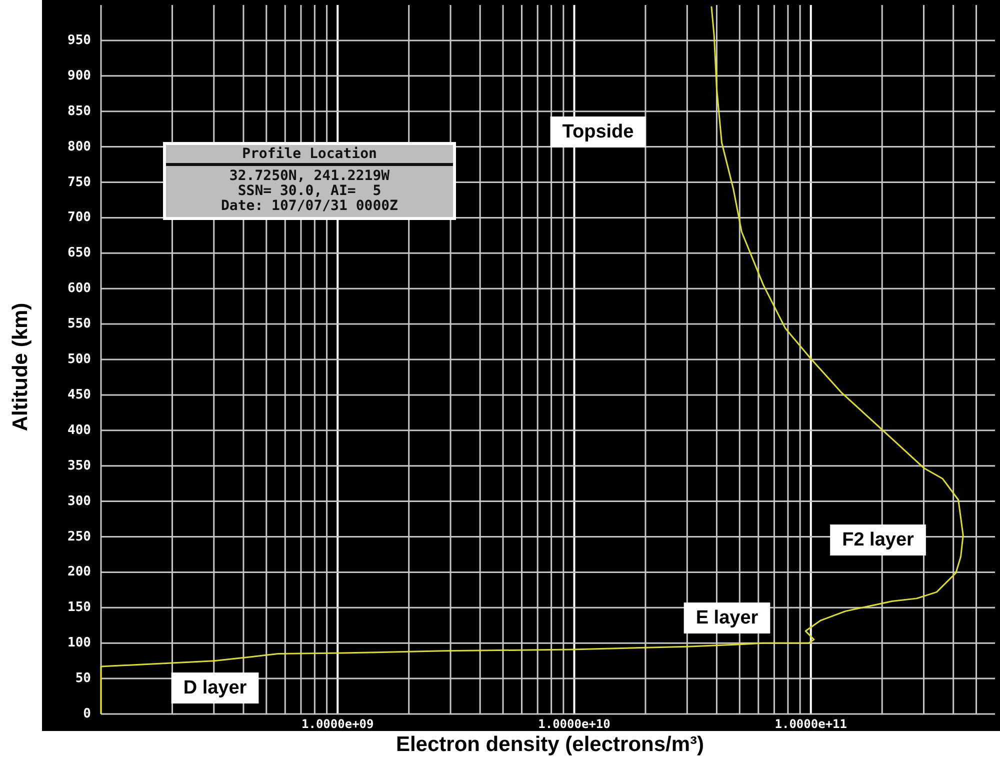 The image size is (1000, 761). Describe the element at coordinates (727, 618) in the screenshot. I see `annotation: E layer` at that location.